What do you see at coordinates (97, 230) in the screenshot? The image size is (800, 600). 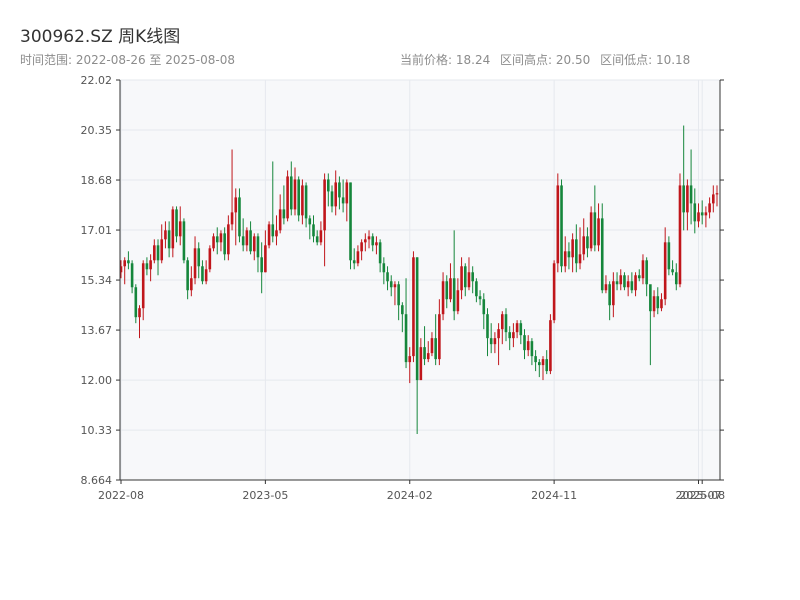 I see `y-tick-label: 17.01` at bounding box center [97, 230].